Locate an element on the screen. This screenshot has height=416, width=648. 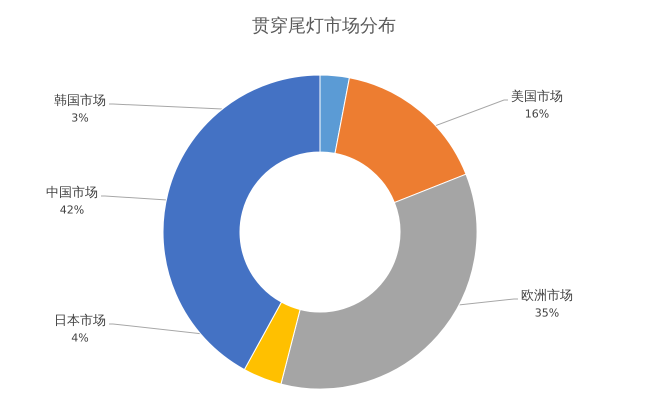
data-label: 35% is located at coordinates (547, 313).